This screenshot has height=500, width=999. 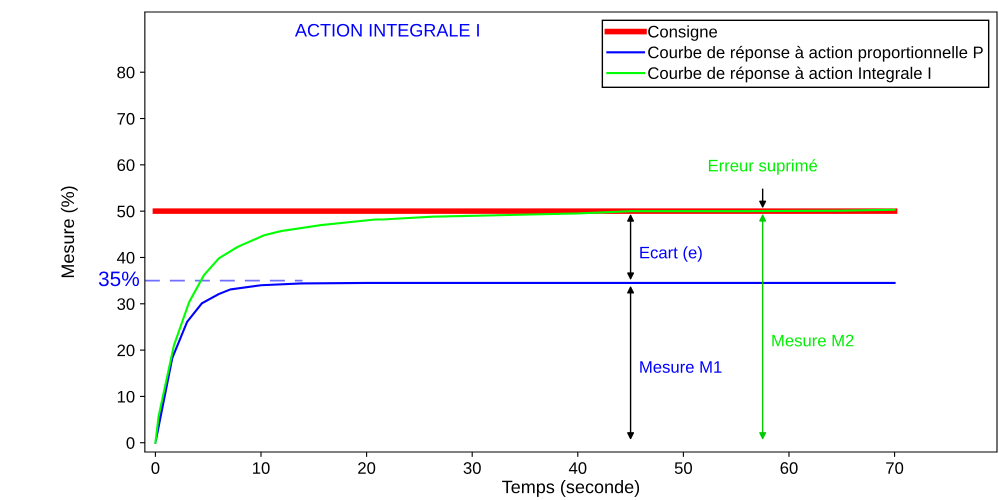 What do you see at coordinates (813, 340) in the screenshot?
I see `annotation: Mesure M2` at bounding box center [813, 340].